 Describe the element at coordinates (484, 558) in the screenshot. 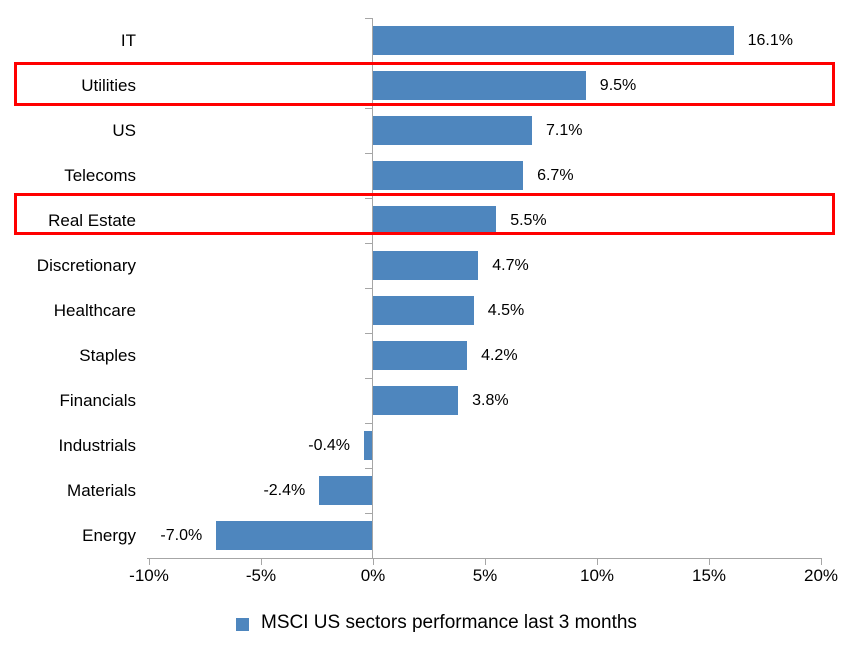

I see `x-axis-line` at that location.